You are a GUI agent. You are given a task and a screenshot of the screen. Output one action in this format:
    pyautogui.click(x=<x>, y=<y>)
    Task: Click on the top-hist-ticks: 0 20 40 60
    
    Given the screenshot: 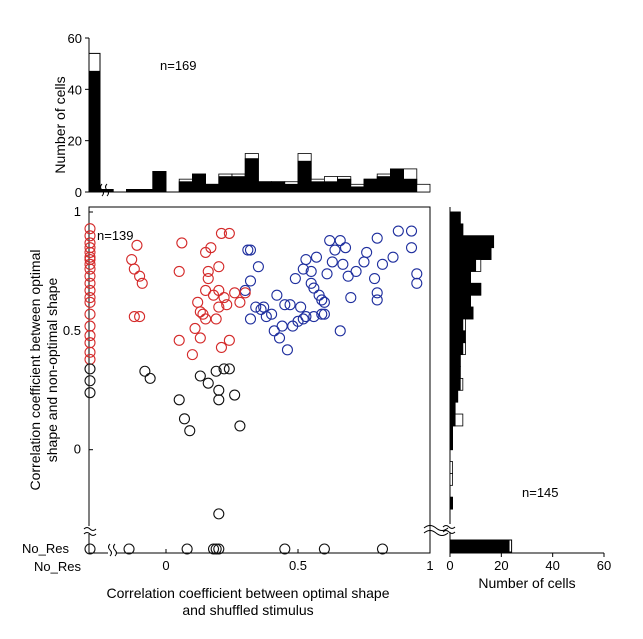 What is the action you would take?
    pyautogui.click(x=78, y=115)
    